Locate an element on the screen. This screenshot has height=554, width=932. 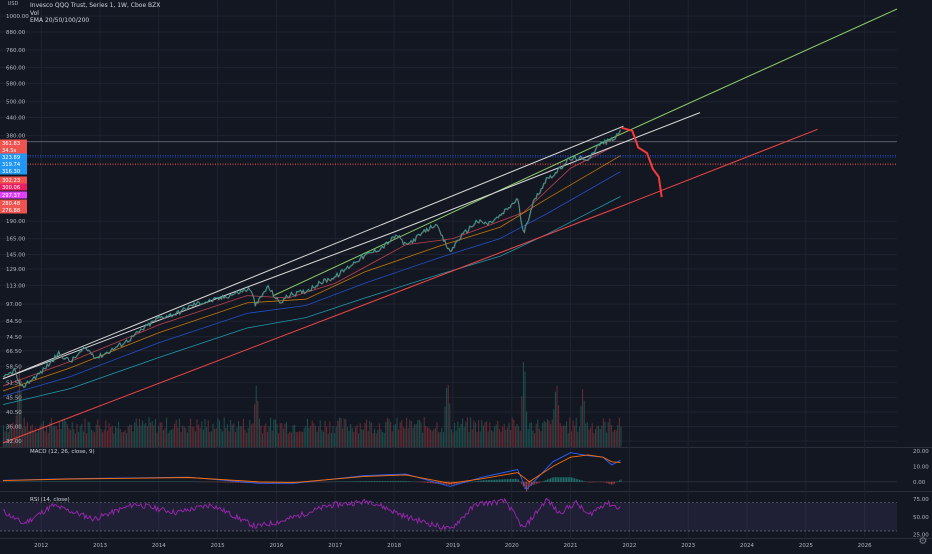
macd-tick-label: 10.00 is located at coordinates (921, 467).